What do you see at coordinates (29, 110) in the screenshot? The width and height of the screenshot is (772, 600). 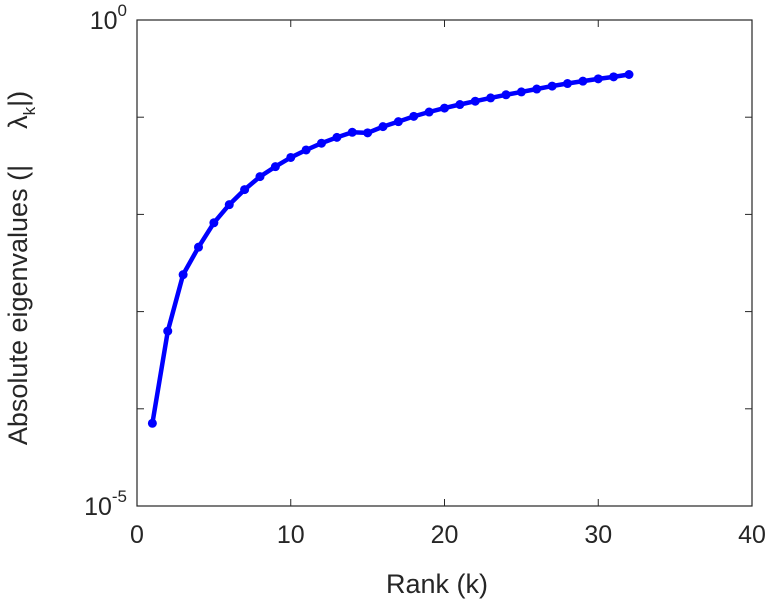 I see `y-axis-label-subscript: k` at bounding box center [29, 110].